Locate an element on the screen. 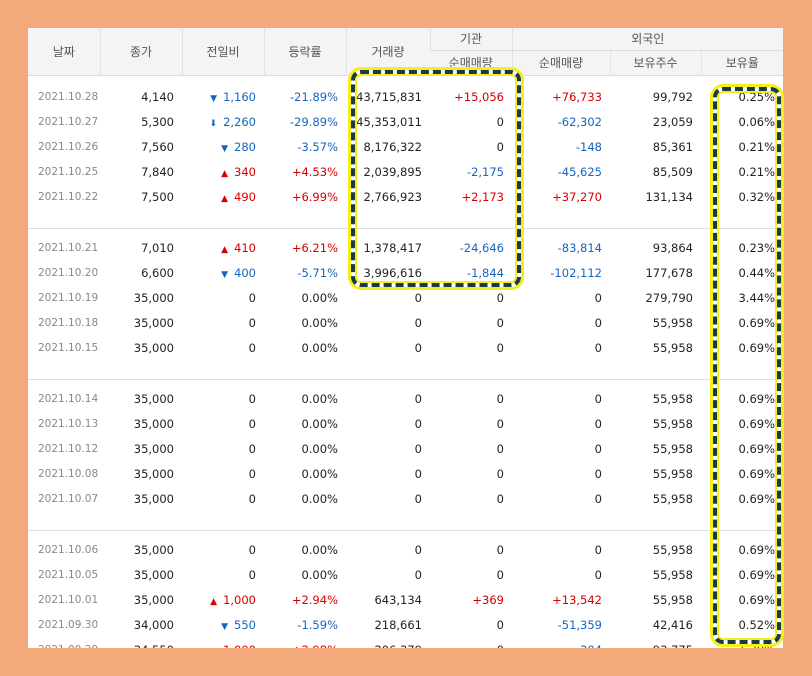 The width and height of the screenshot is (812, 676). cell-rate: +4.53% is located at coordinates (314, 171).